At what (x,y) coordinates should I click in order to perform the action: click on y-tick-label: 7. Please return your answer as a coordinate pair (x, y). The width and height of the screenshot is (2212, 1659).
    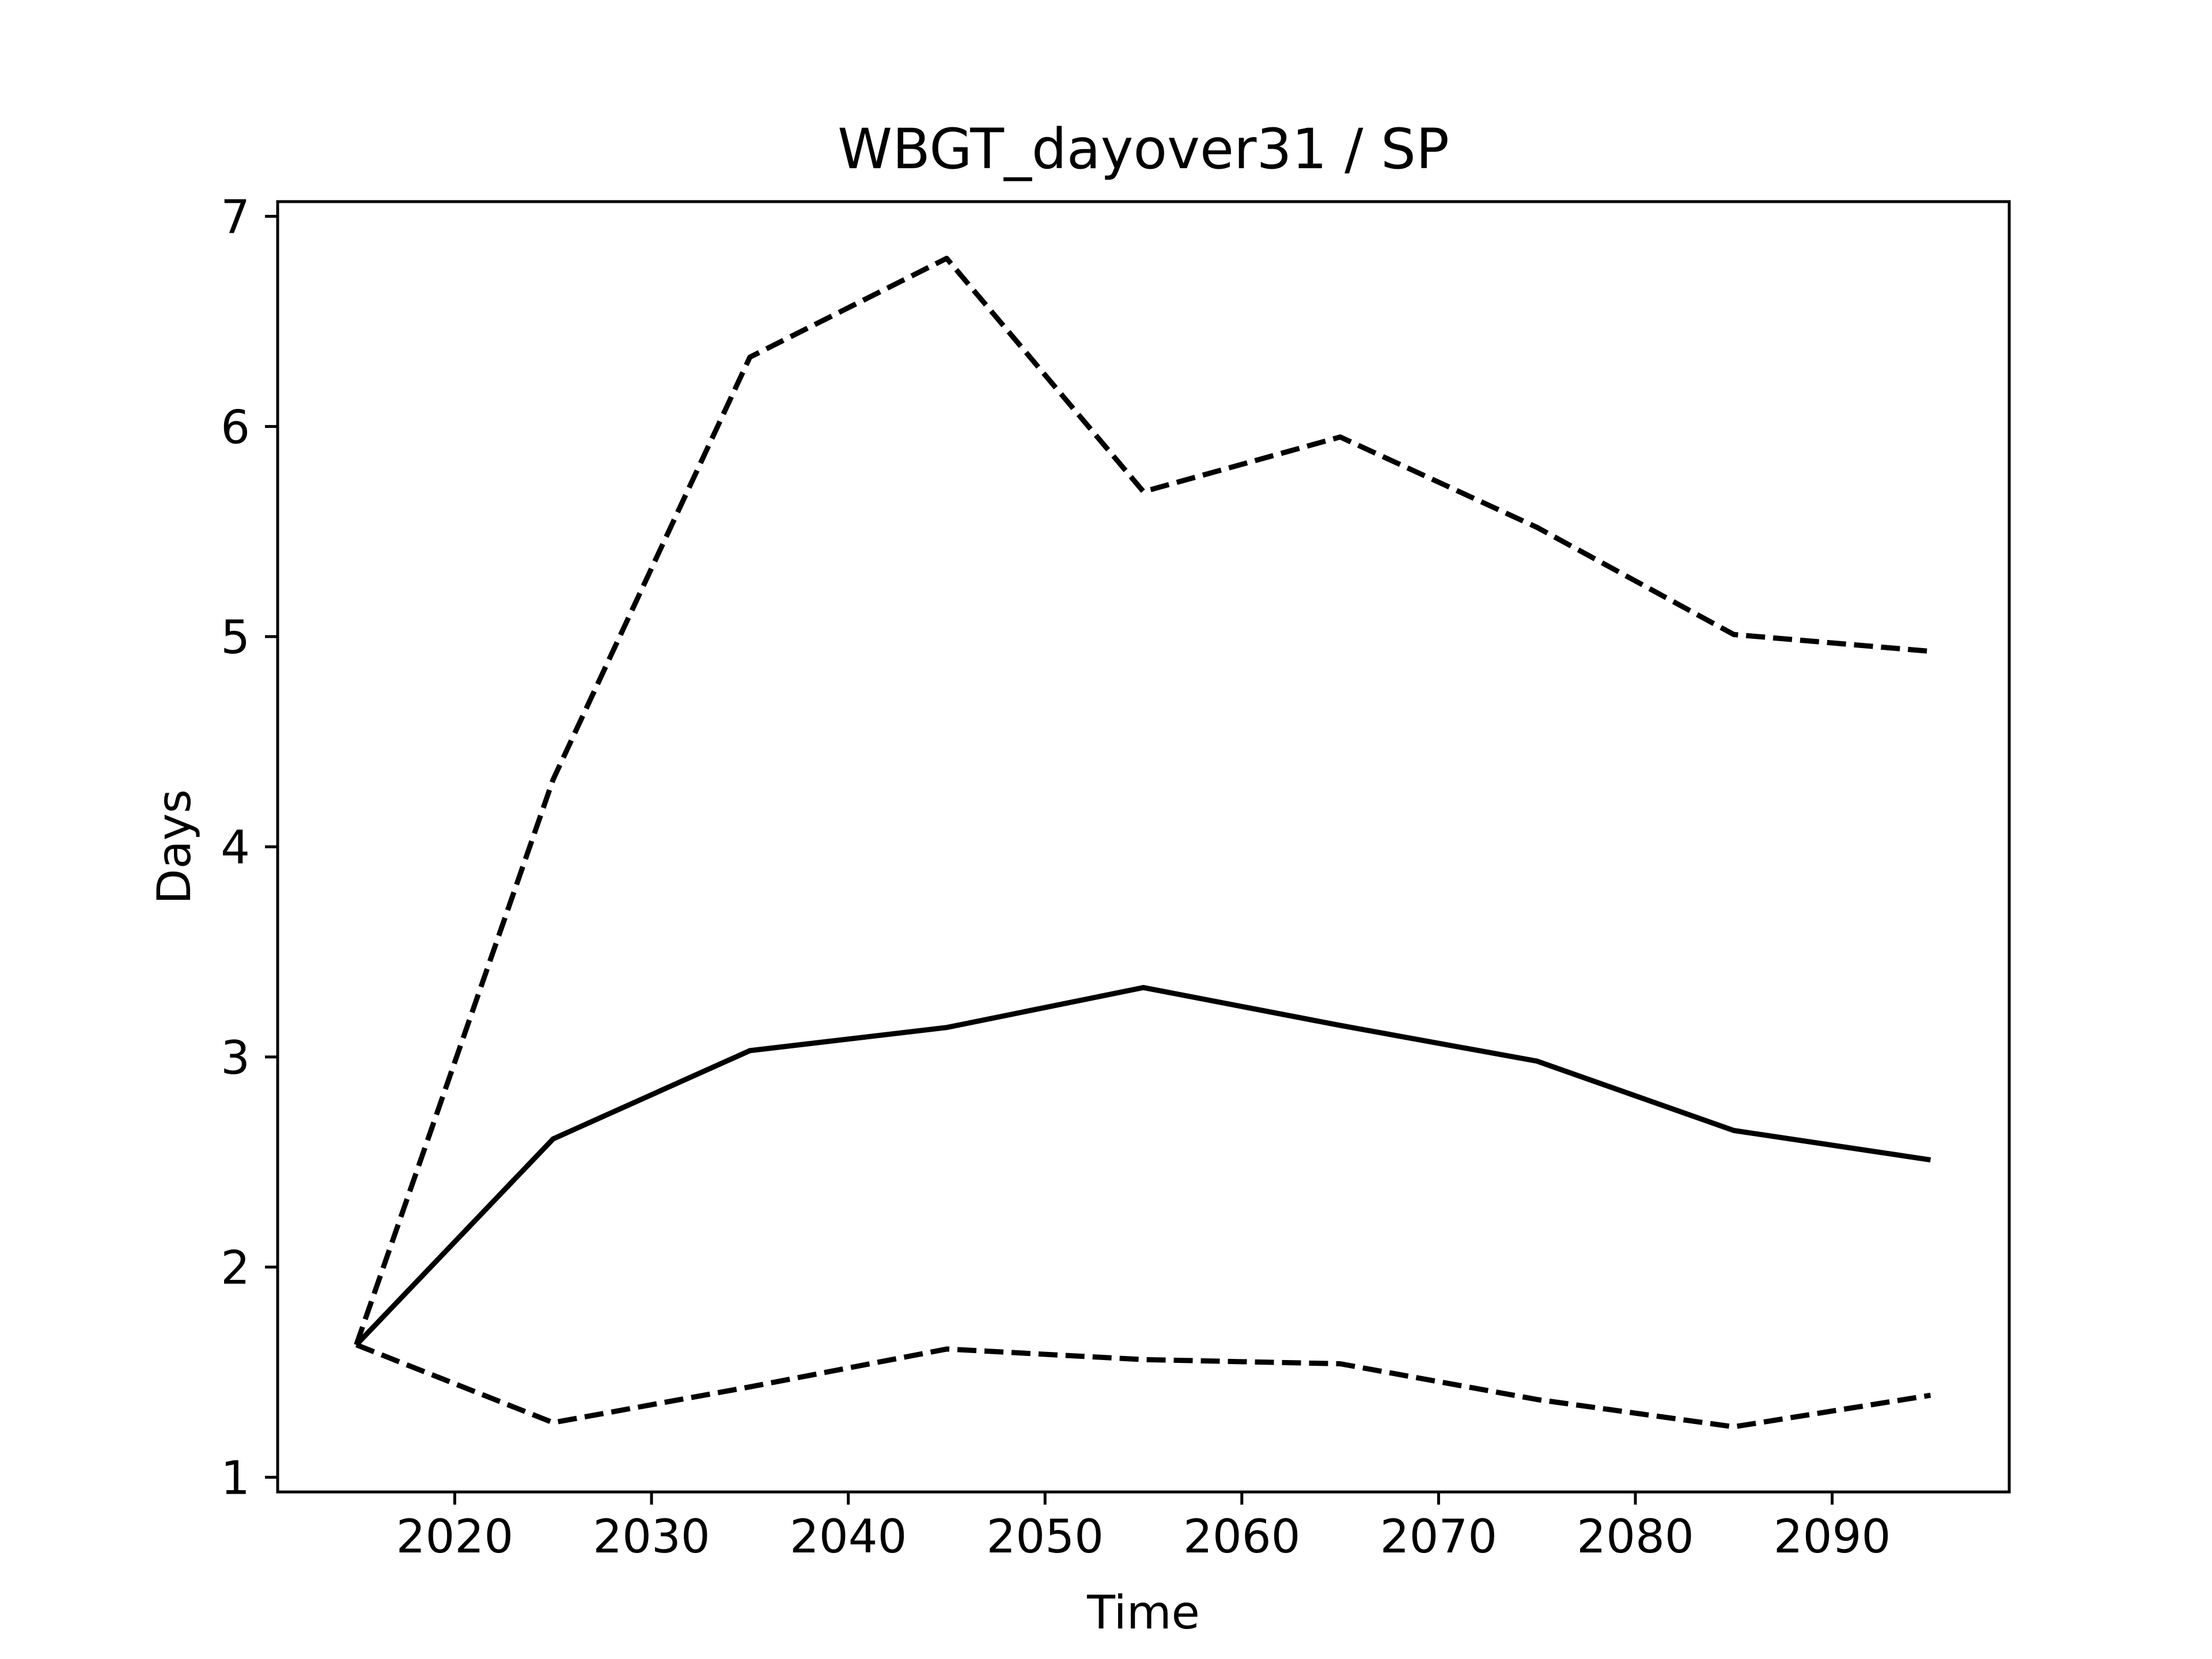
    Looking at the image, I should click on (235, 217).